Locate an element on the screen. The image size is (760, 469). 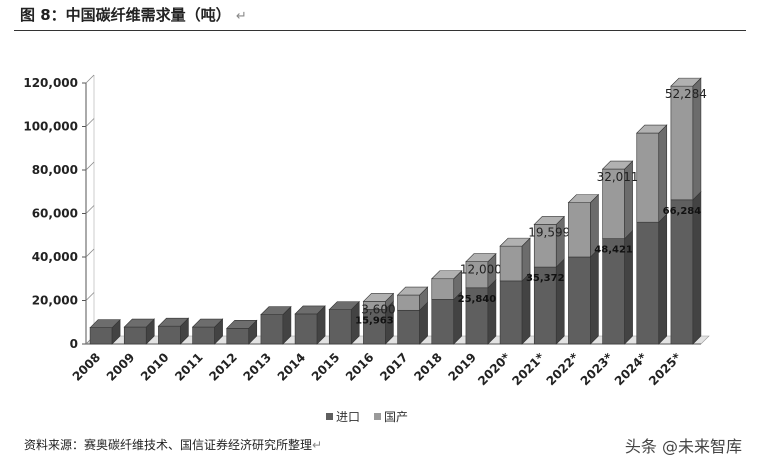
x-tick-label: 2023* is located at coordinates (597, 369).